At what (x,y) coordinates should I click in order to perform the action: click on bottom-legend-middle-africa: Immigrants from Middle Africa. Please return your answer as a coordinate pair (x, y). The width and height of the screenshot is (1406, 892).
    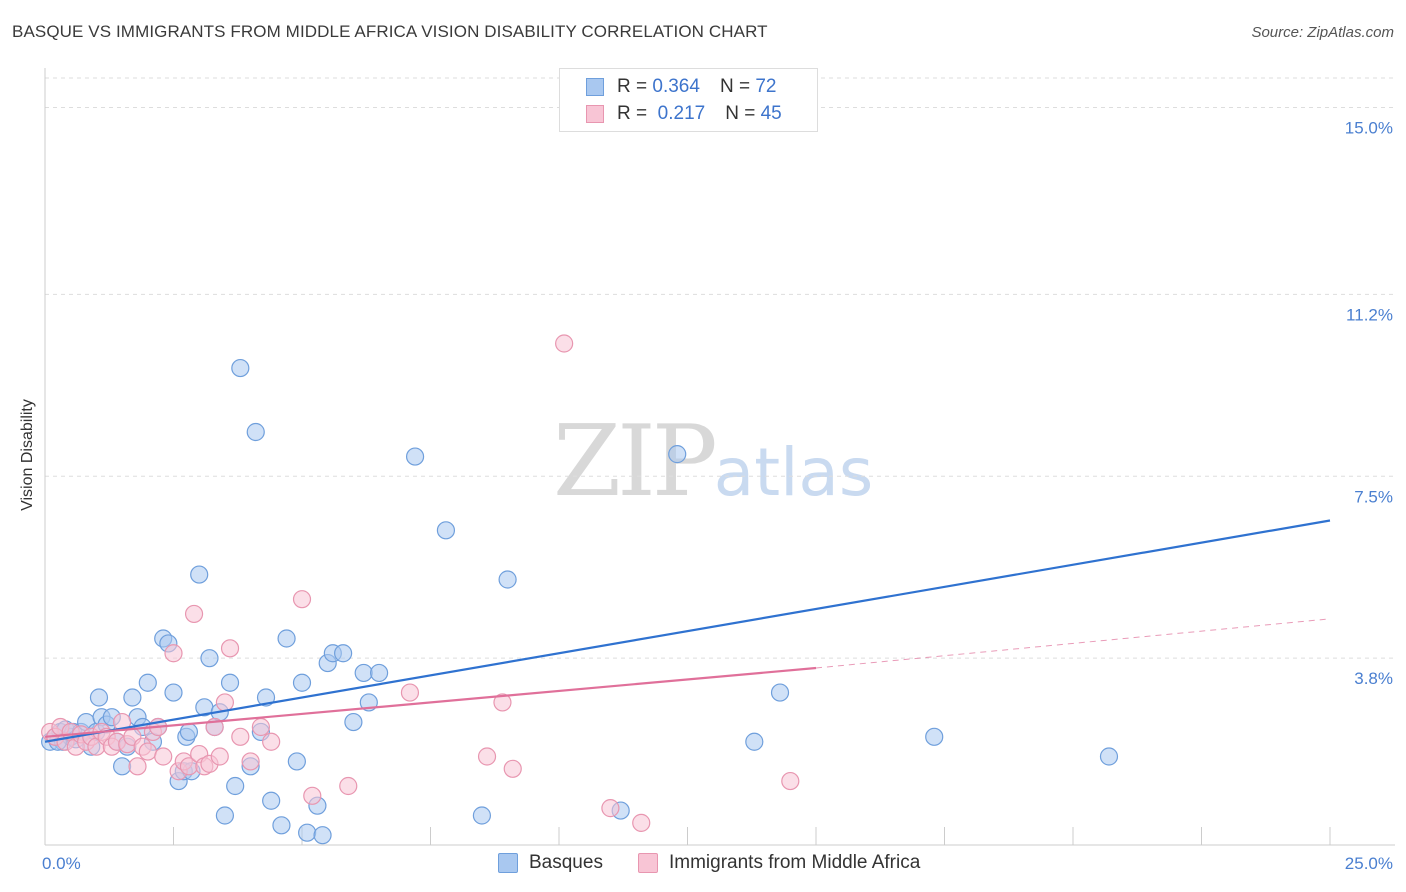
    Looking at the image, I should click on (779, 863).